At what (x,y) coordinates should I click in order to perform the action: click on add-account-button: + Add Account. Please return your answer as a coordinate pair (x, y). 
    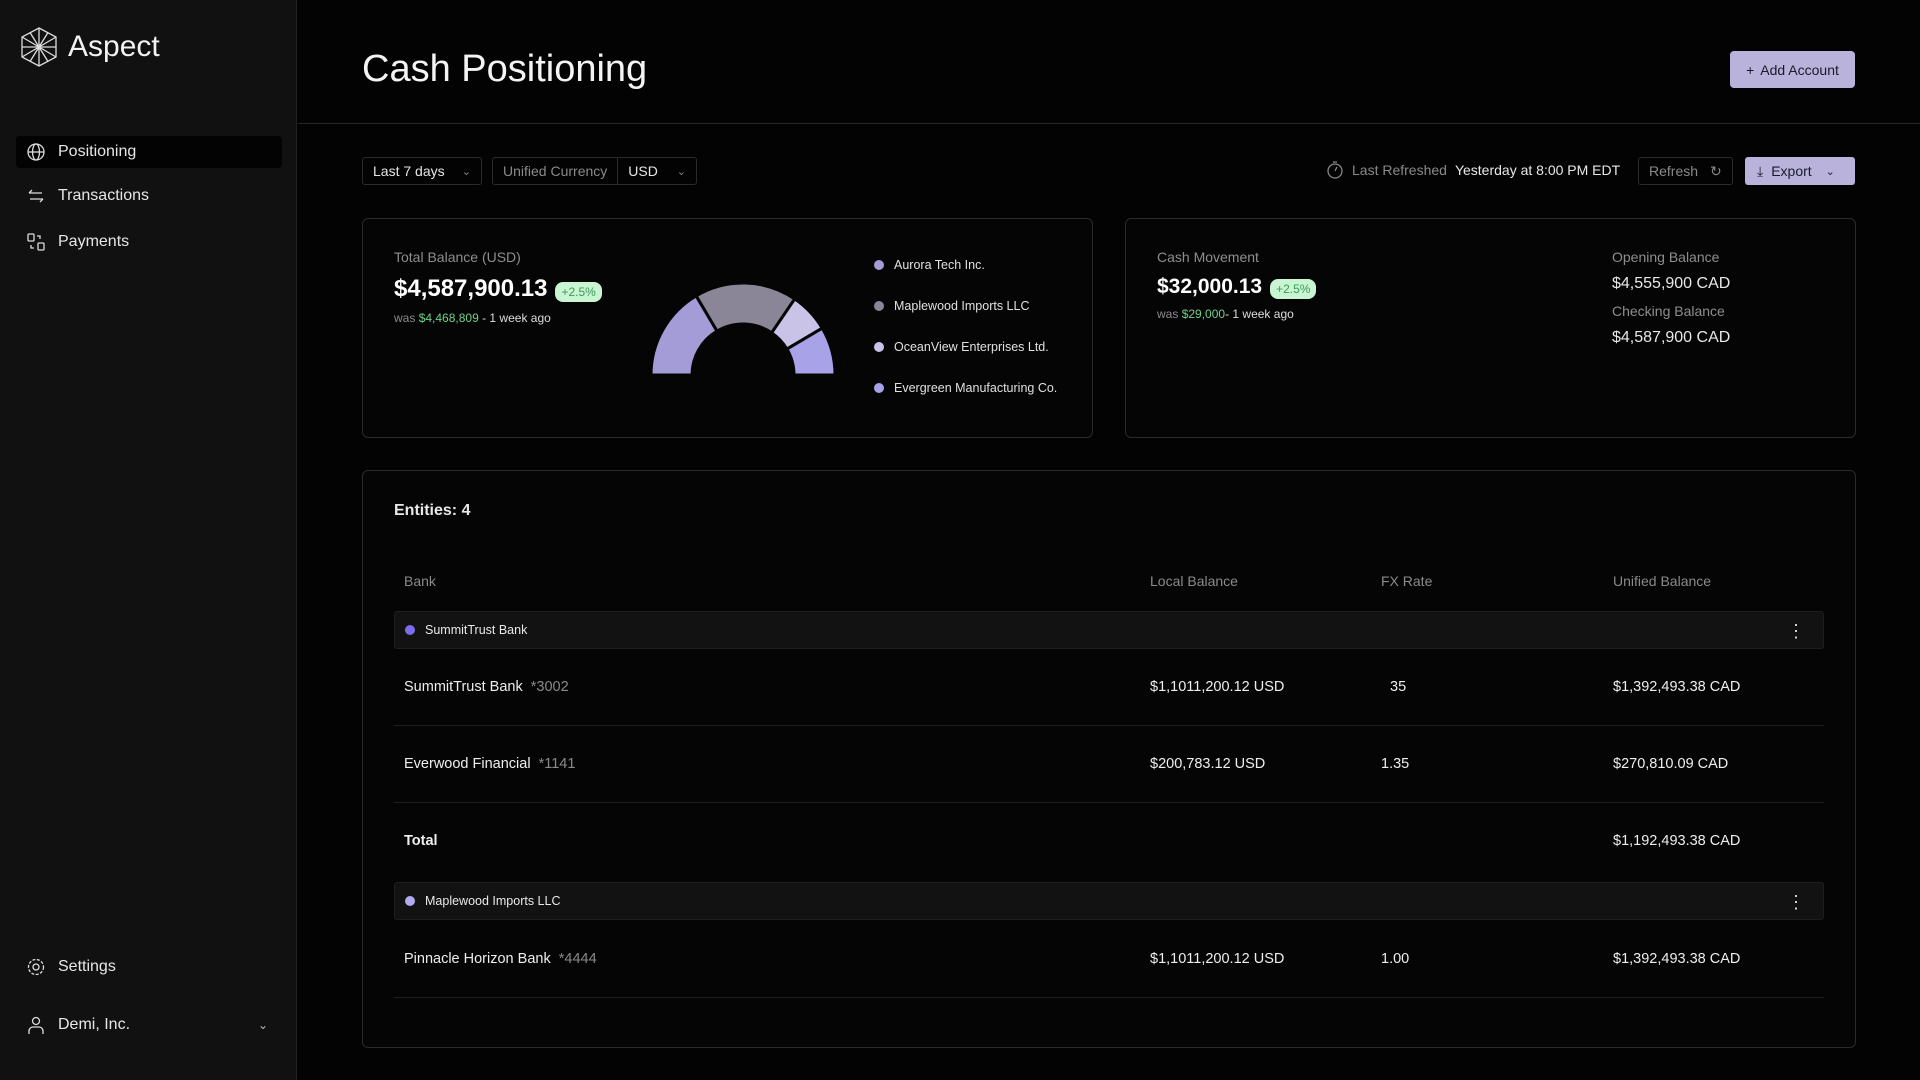
    Looking at the image, I should click on (1792, 69).